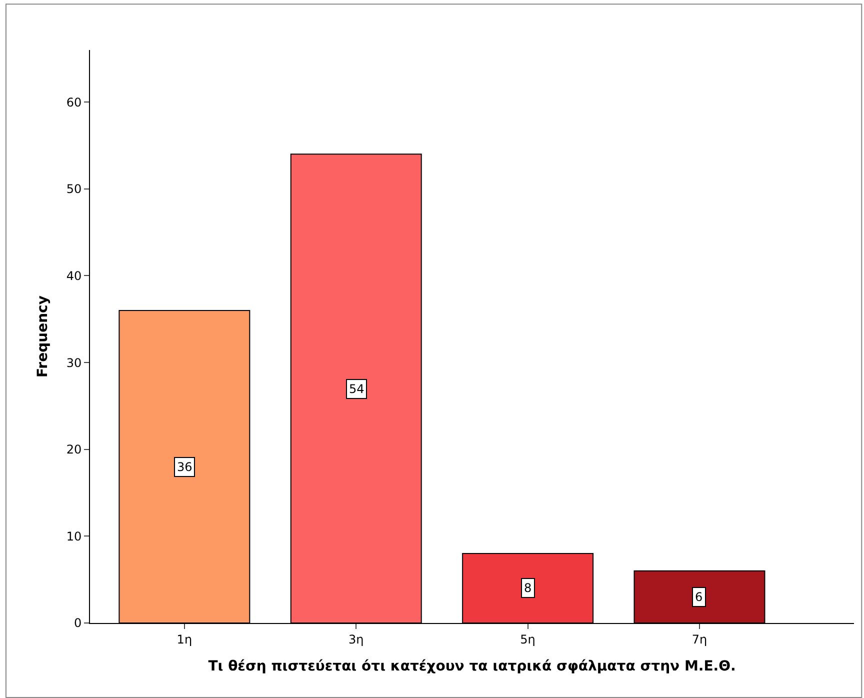 The height and width of the screenshot is (698, 864). I want to click on y-tick-label: 60, so click(74, 102).